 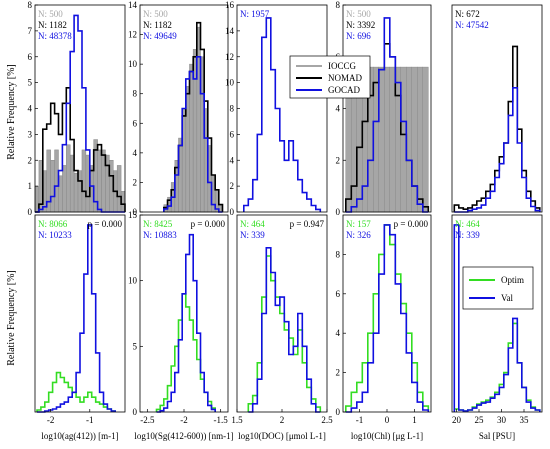 What do you see at coordinates (338, 412) in the screenshot?
I see `y-tick-label-bottom-4: 0` at bounding box center [338, 412].